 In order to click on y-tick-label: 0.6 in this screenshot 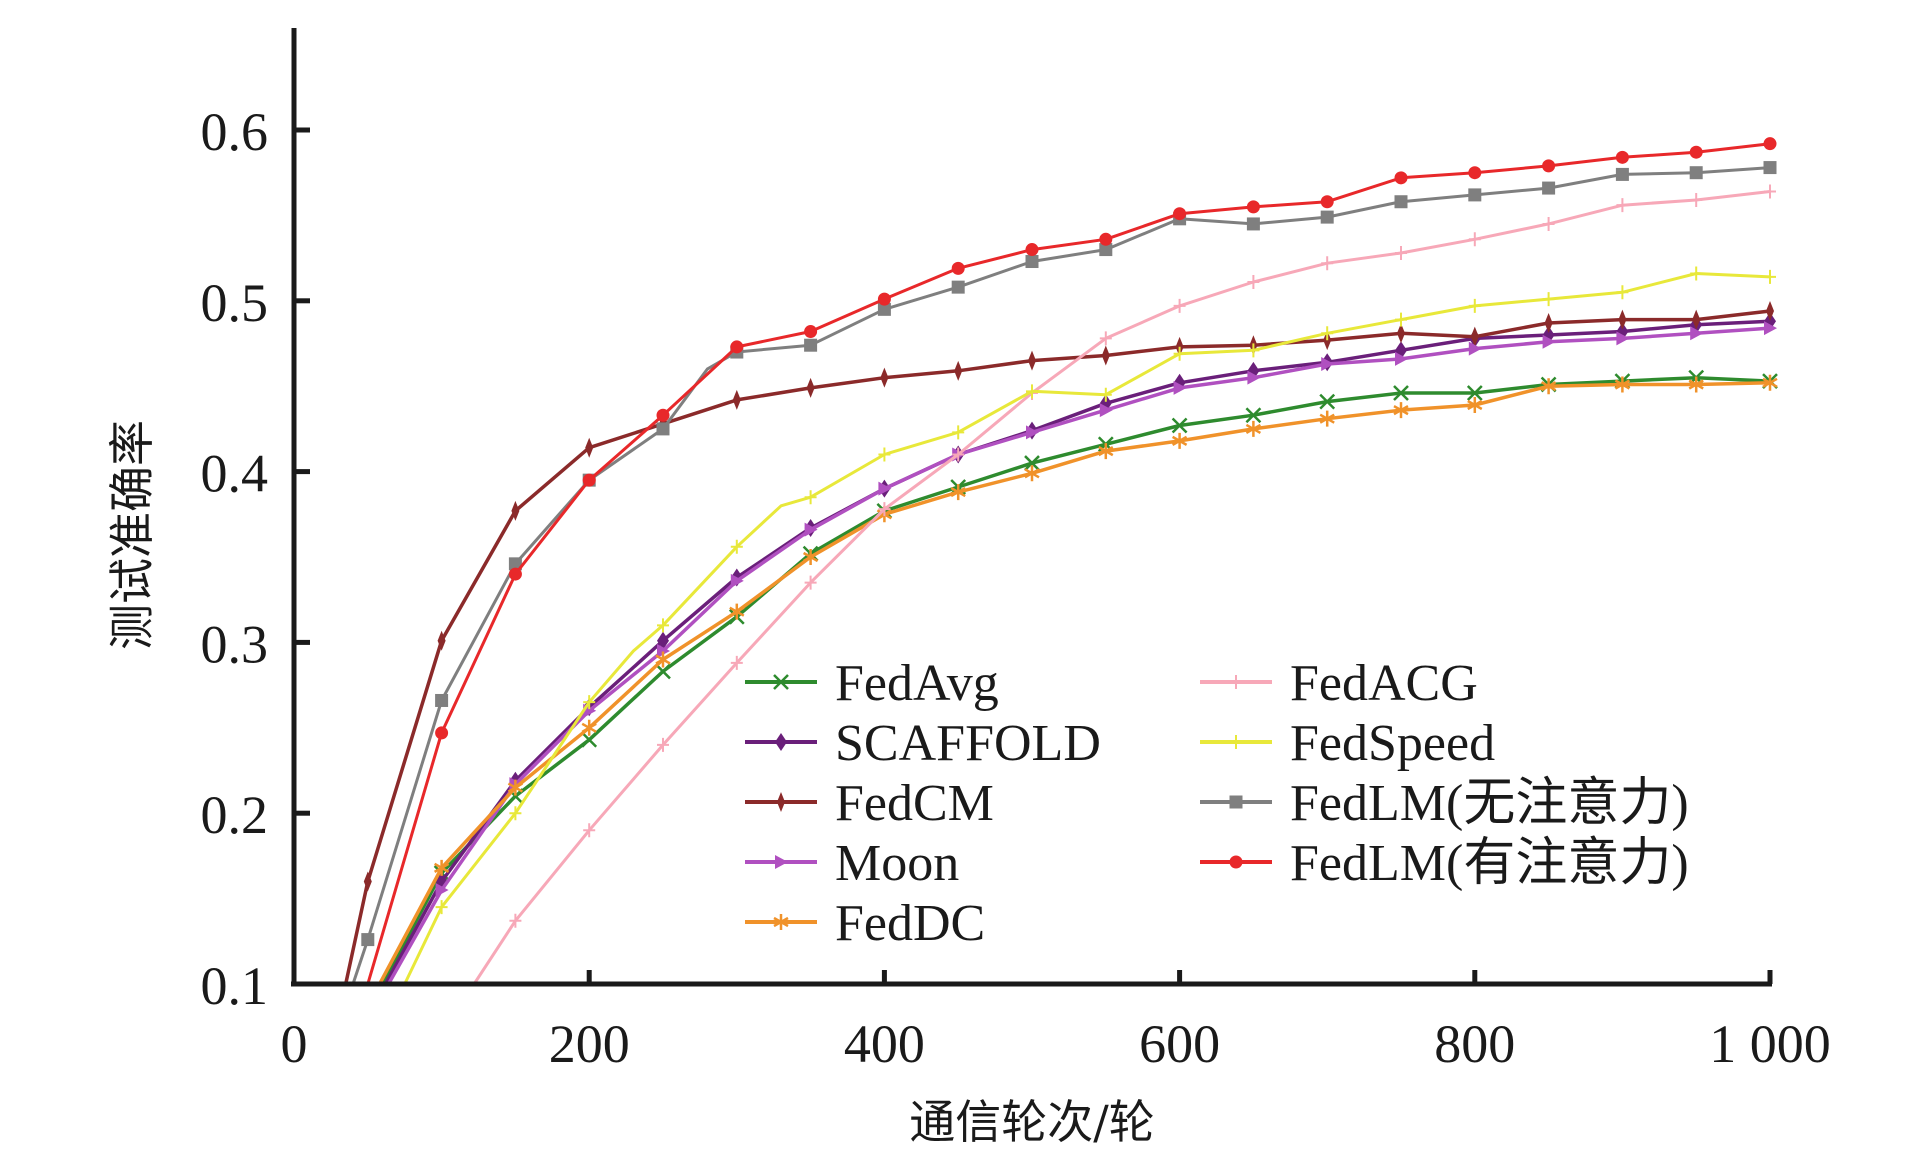, I will do `click(235, 132)`.